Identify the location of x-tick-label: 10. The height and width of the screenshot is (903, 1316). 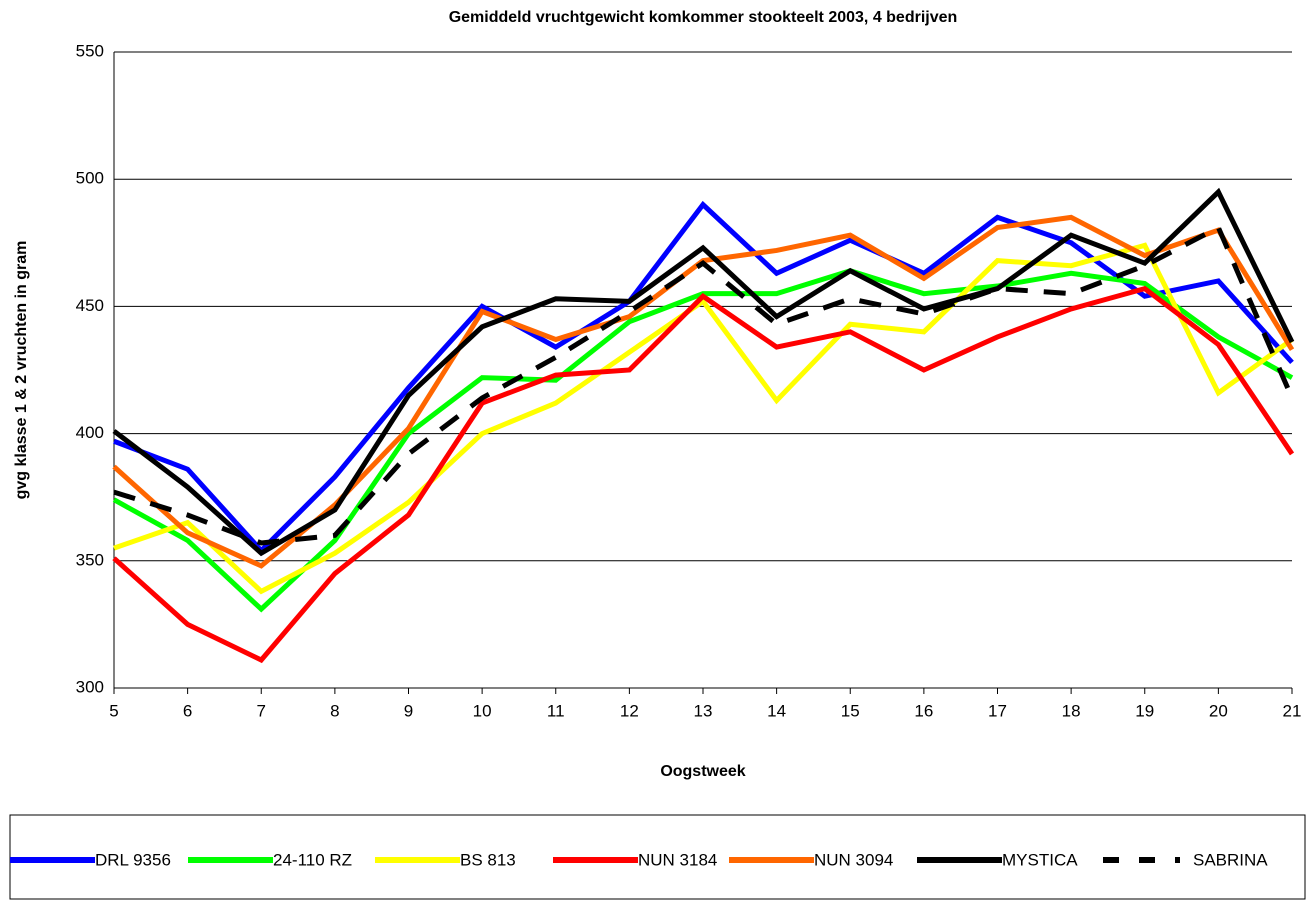
(482, 710).